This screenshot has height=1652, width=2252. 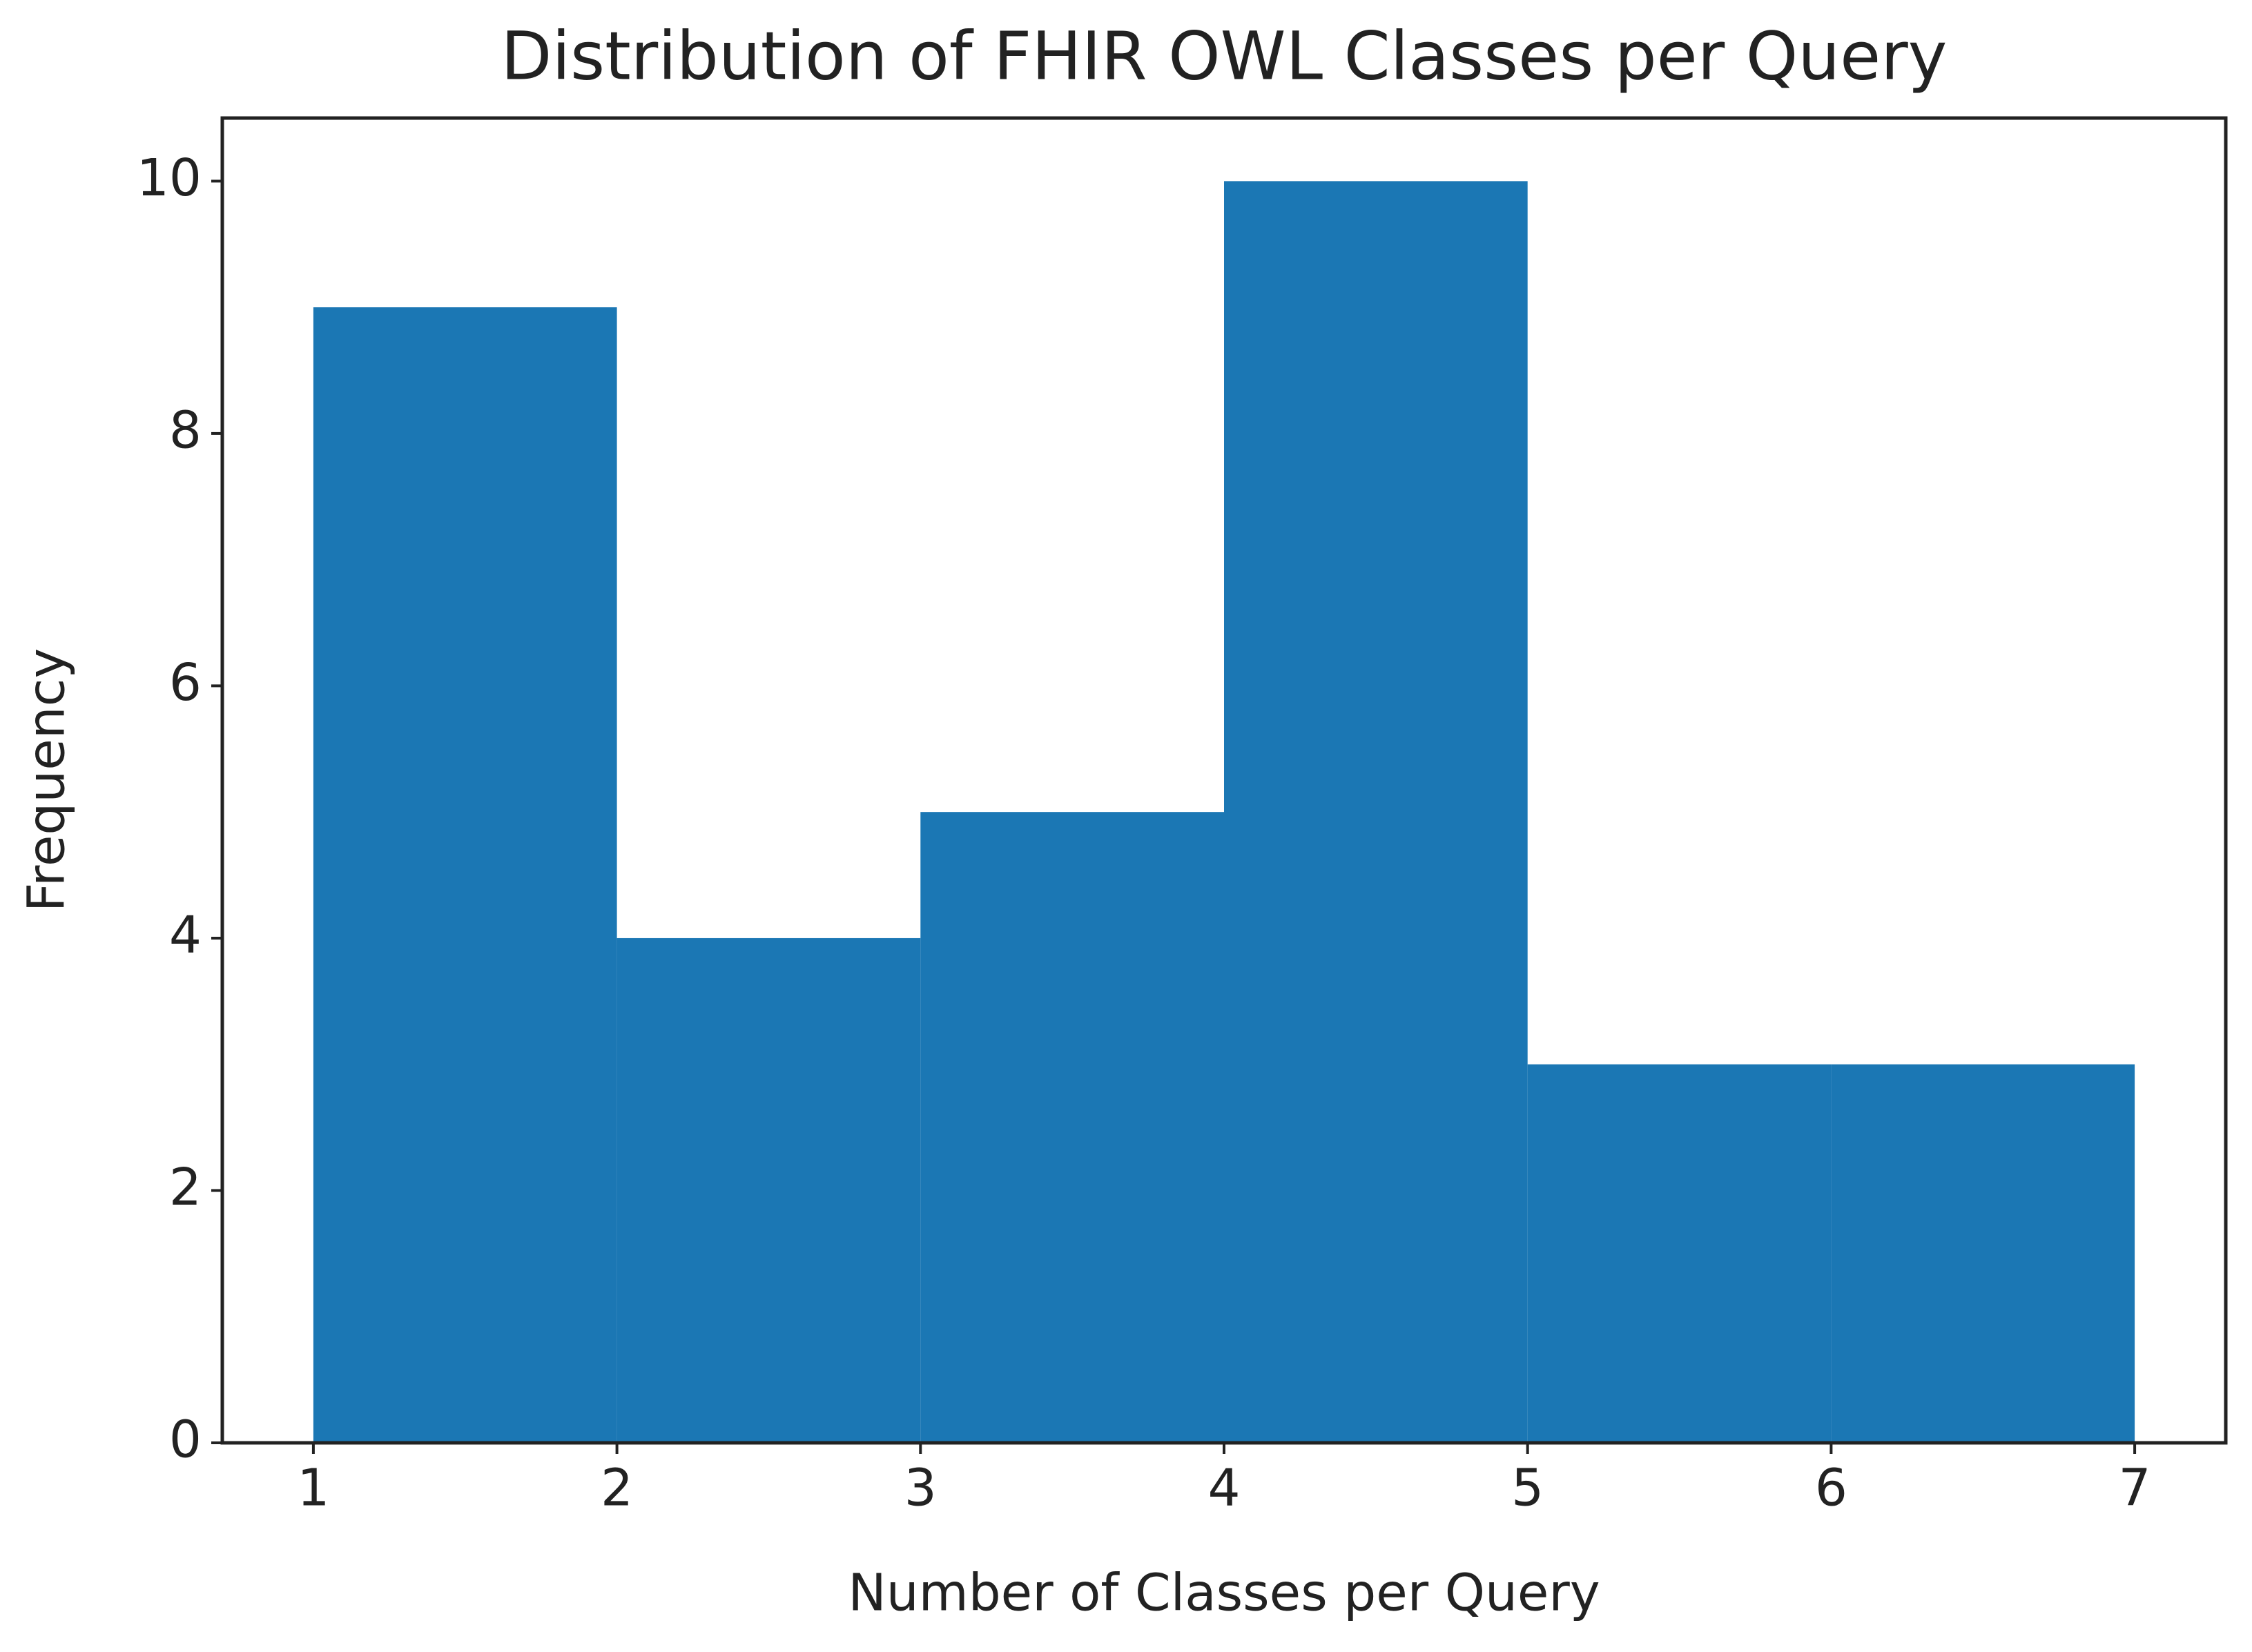 I want to click on y-tick-label: 10, so click(x=169, y=178).